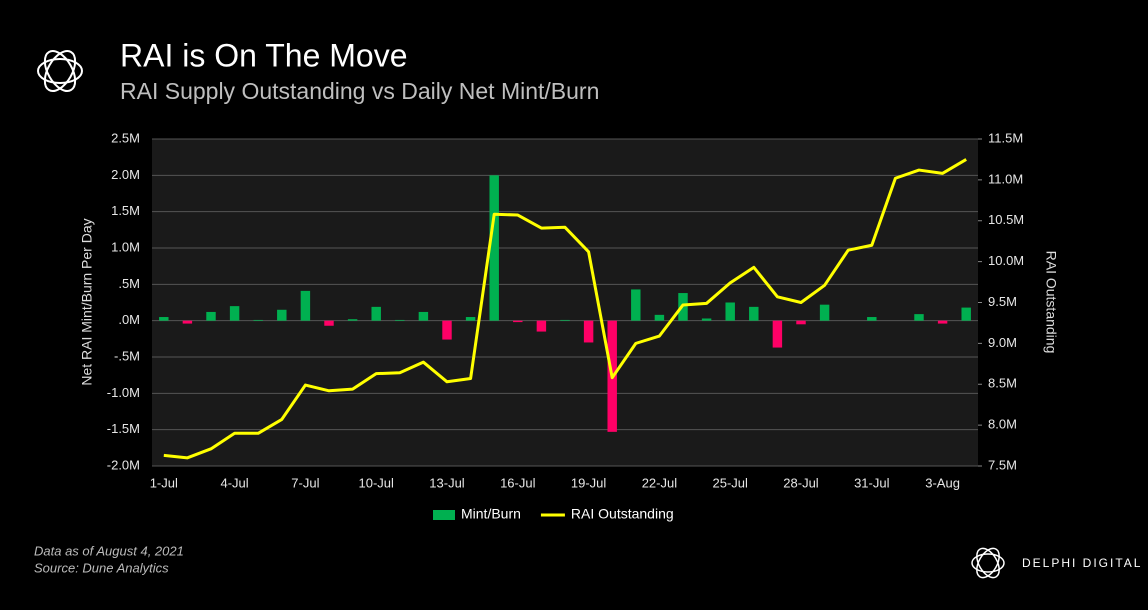 The width and height of the screenshot is (1148, 610). What do you see at coordinates (1002, 464) in the screenshot?
I see `y2-tick-label: 7.5M` at bounding box center [1002, 464].